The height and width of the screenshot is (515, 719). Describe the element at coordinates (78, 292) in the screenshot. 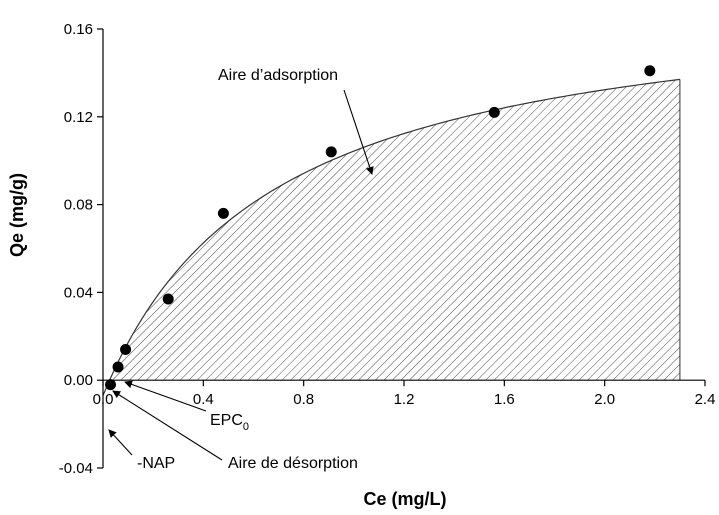

I see `y-tick-label: 0.04` at that location.